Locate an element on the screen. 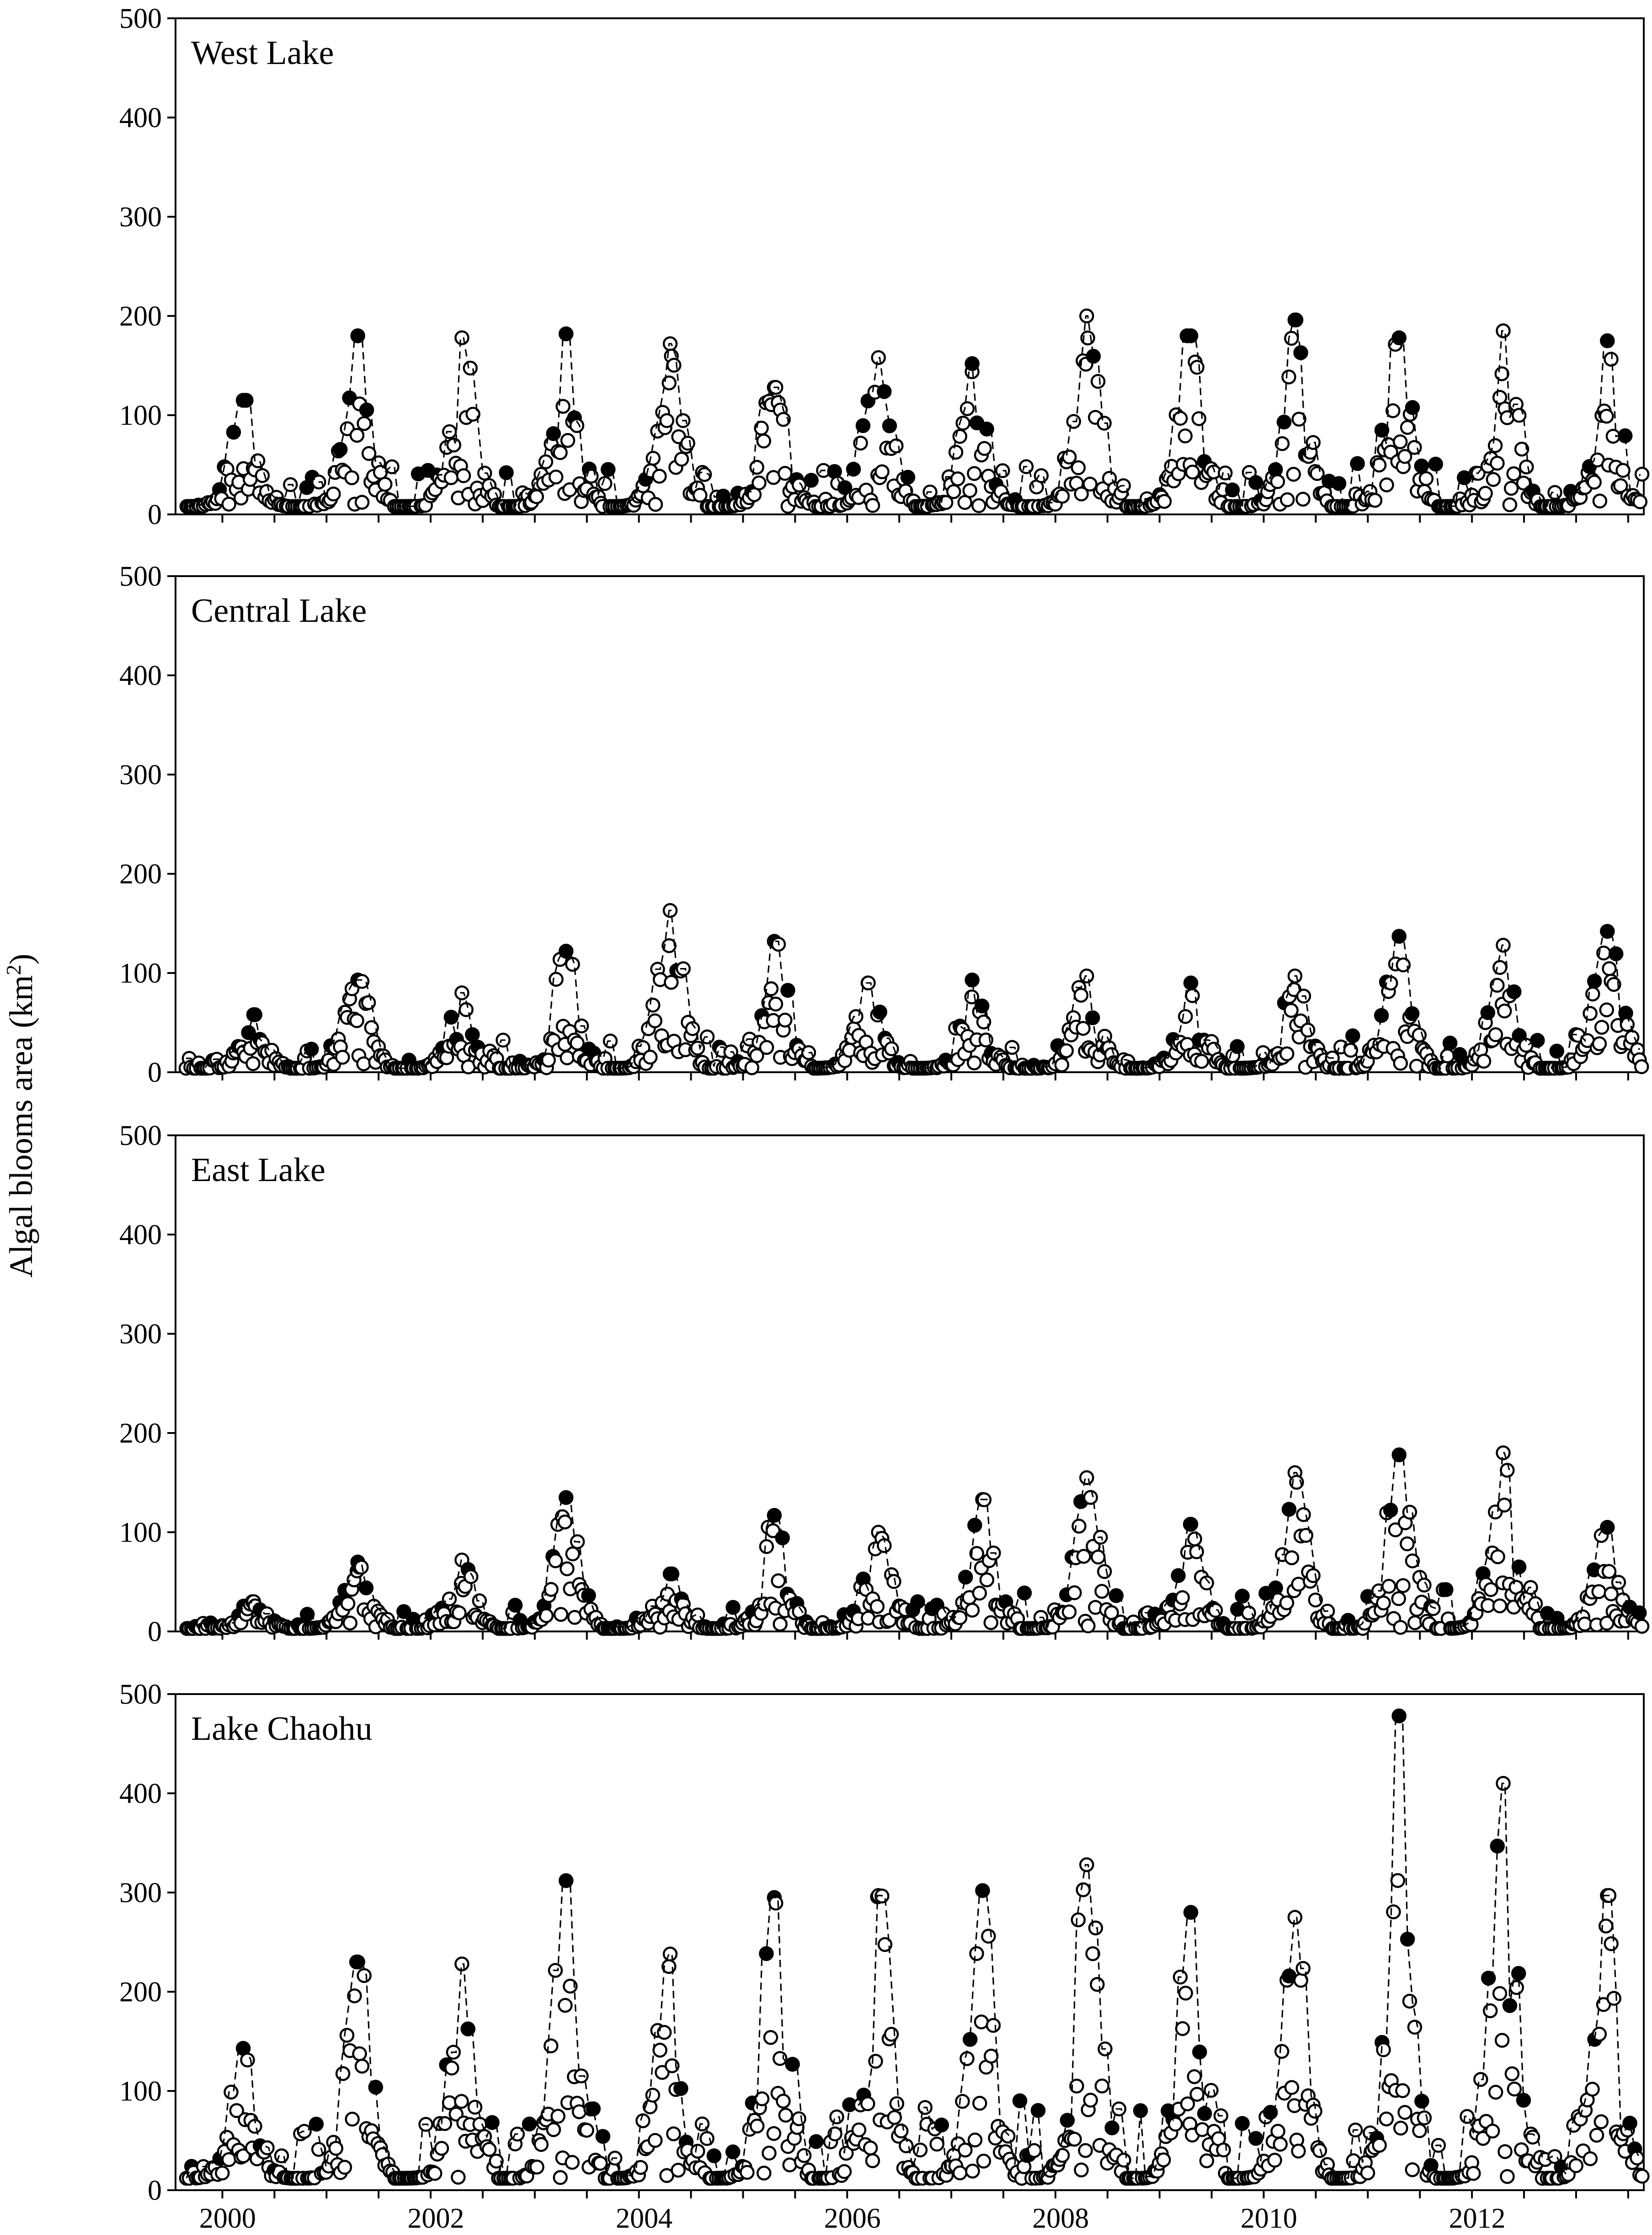 The height and width of the screenshot is (2235, 1652). y-tick-label: 500 is located at coordinates (141, 1135).